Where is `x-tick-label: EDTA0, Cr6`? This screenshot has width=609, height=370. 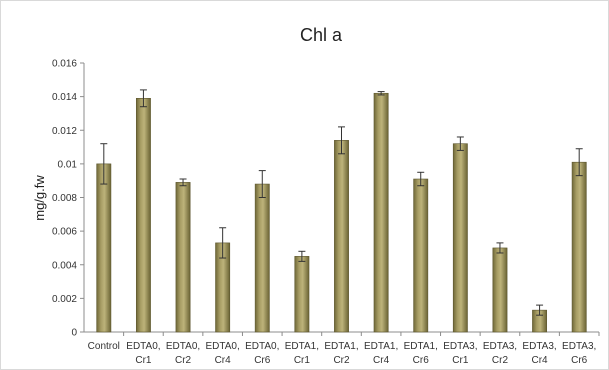
x-tick-label: EDTA0, Cr6 is located at coordinates (262, 353).